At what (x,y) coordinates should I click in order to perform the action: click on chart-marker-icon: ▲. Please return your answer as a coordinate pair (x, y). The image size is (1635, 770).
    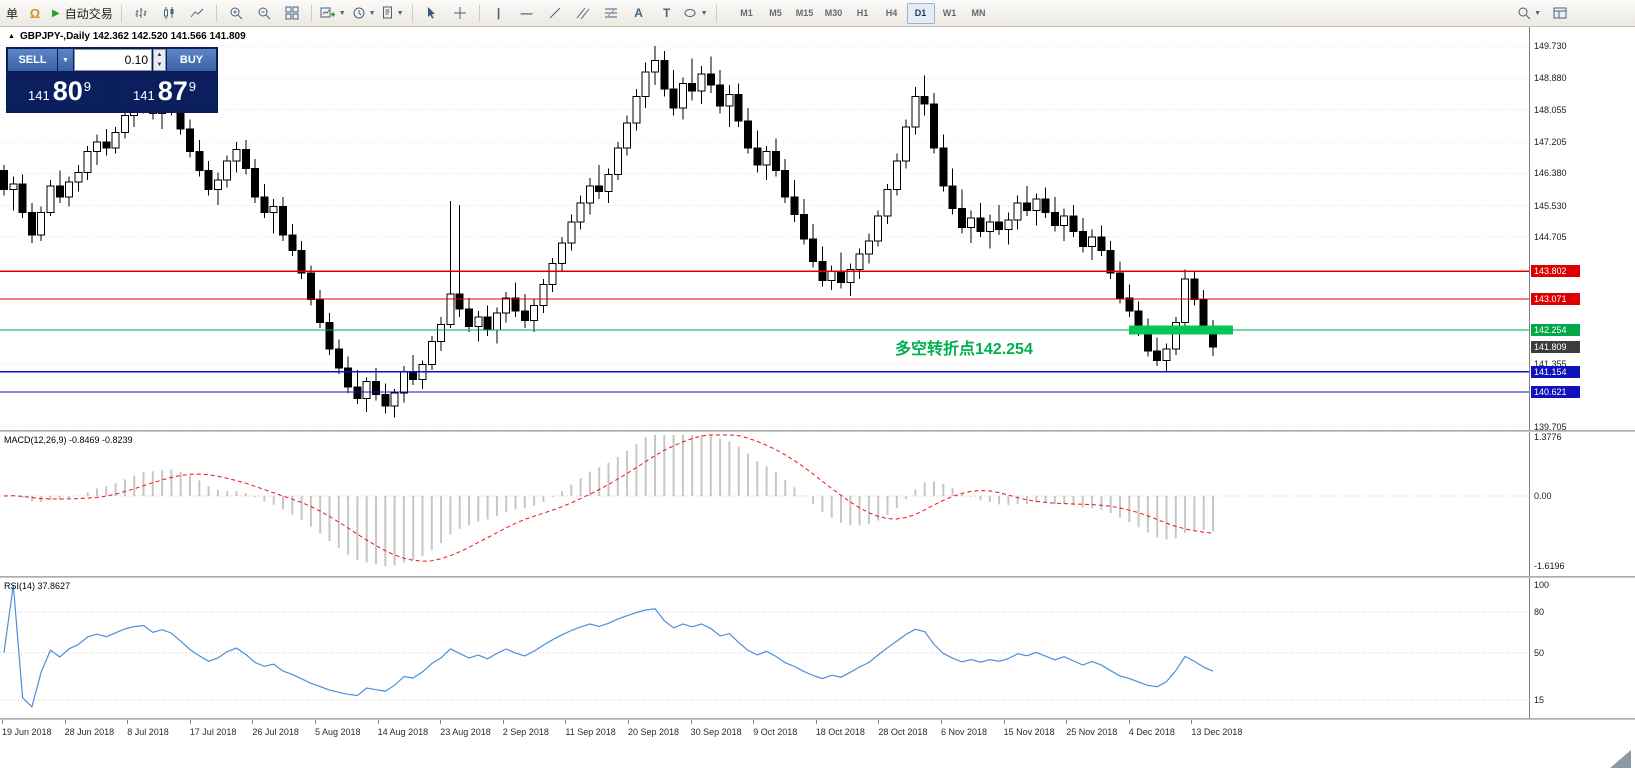
    Looking at the image, I should click on (11, 36).